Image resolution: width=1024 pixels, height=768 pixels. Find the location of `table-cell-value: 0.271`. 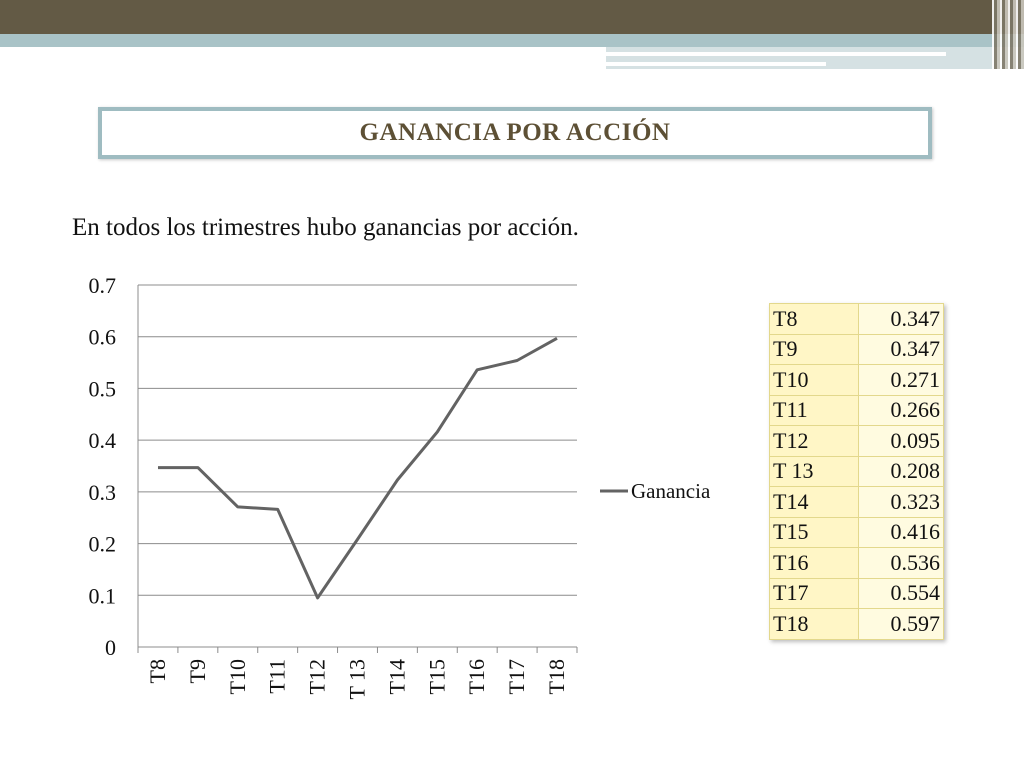

table-cell-value: 0.271 is located at coordinates (901, 380).